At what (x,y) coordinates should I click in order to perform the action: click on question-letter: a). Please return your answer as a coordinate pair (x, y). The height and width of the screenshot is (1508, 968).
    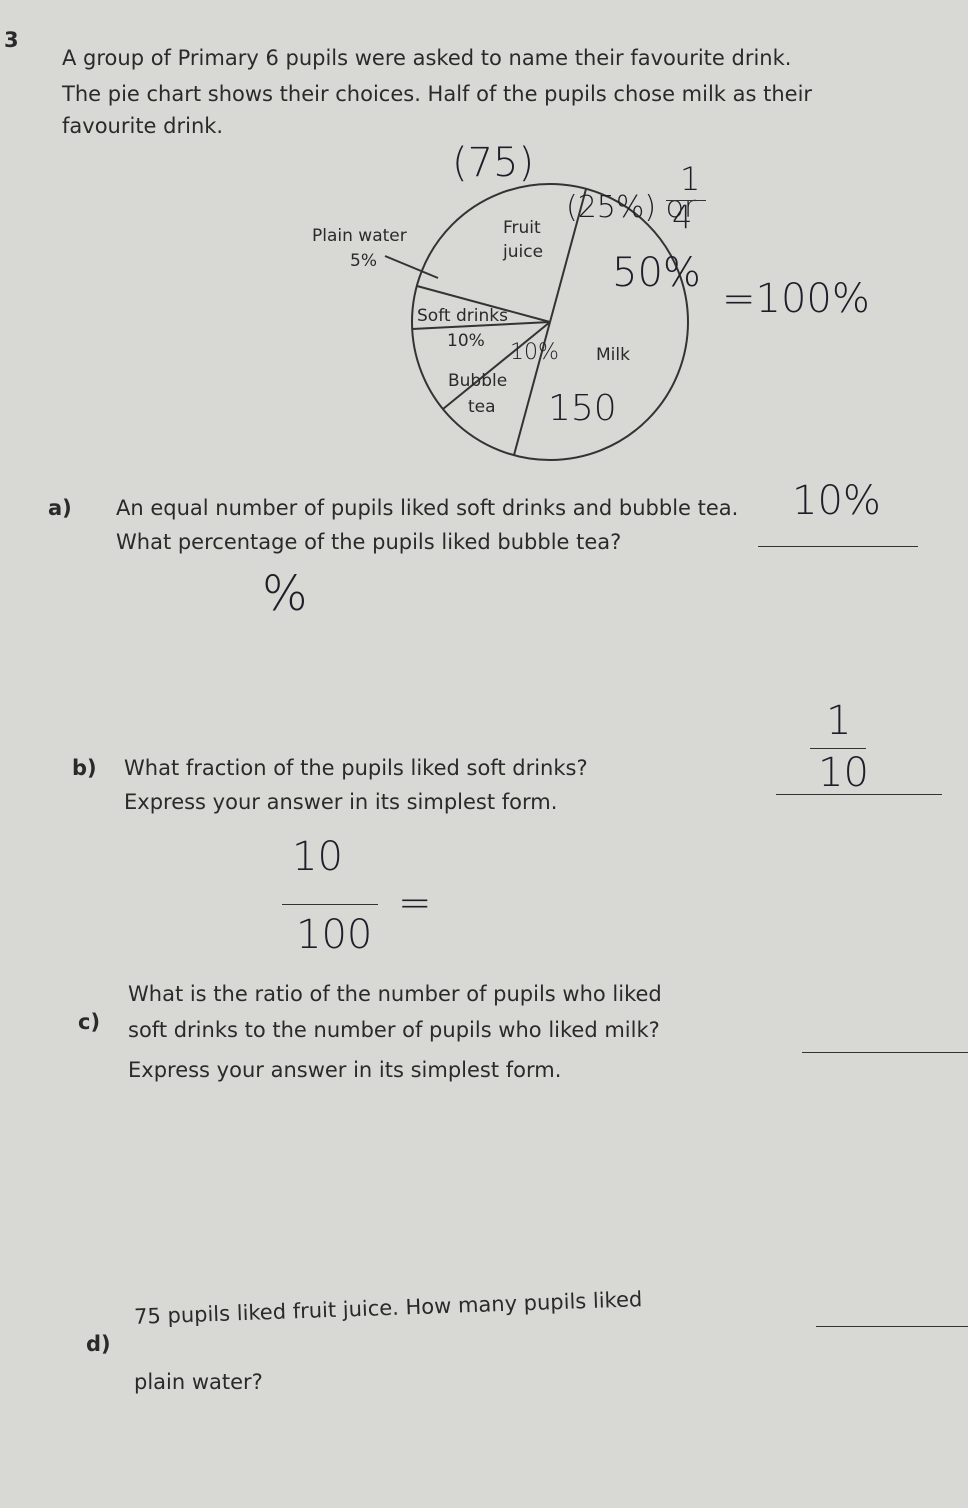
    Looking at the image, I should click on (60, 508).